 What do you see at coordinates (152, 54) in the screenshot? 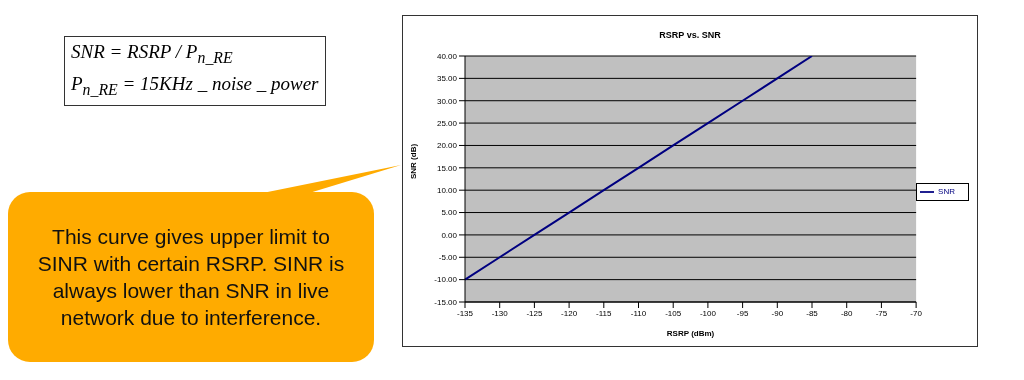
I see `text: SNR = RSRP / P$_{n_RE}$` at bounding box center [152, 54].